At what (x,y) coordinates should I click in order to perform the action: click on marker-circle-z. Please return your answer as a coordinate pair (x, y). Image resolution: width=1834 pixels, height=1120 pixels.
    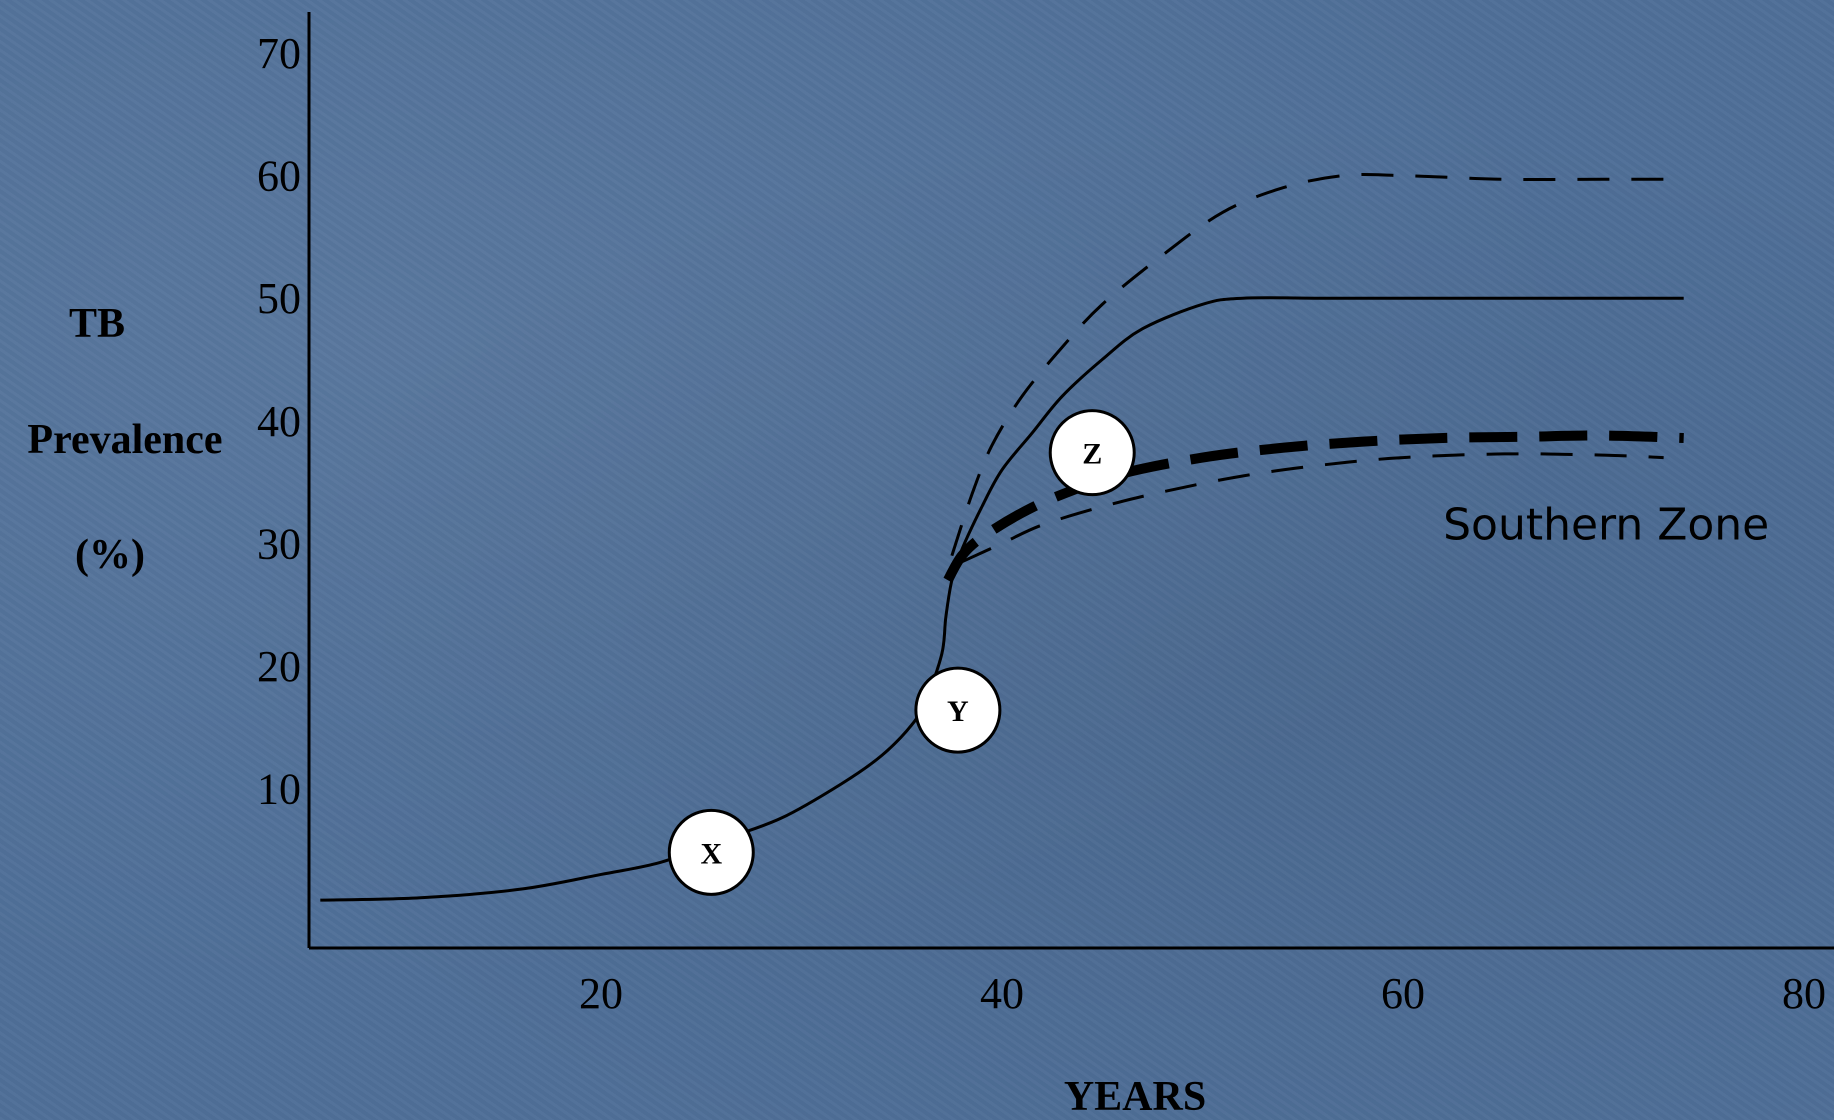
    Looking at the image, I should click on (1092, 453).